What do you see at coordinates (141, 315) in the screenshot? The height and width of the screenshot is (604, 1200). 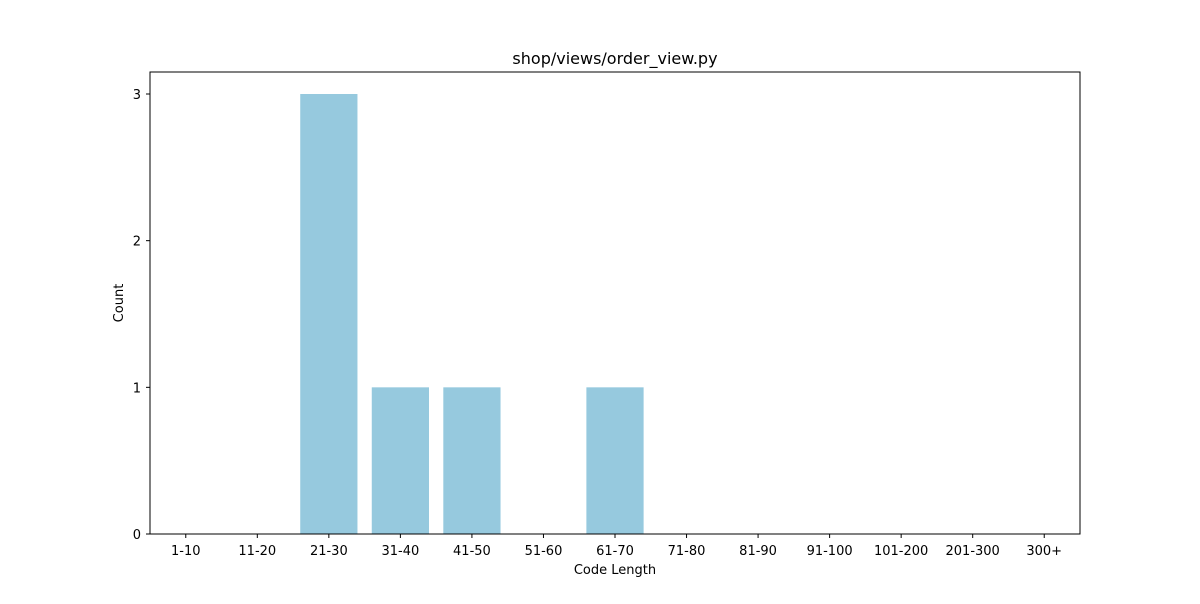 I see `y-axis: 0 1 2 3` at bounding box center [141, 315].